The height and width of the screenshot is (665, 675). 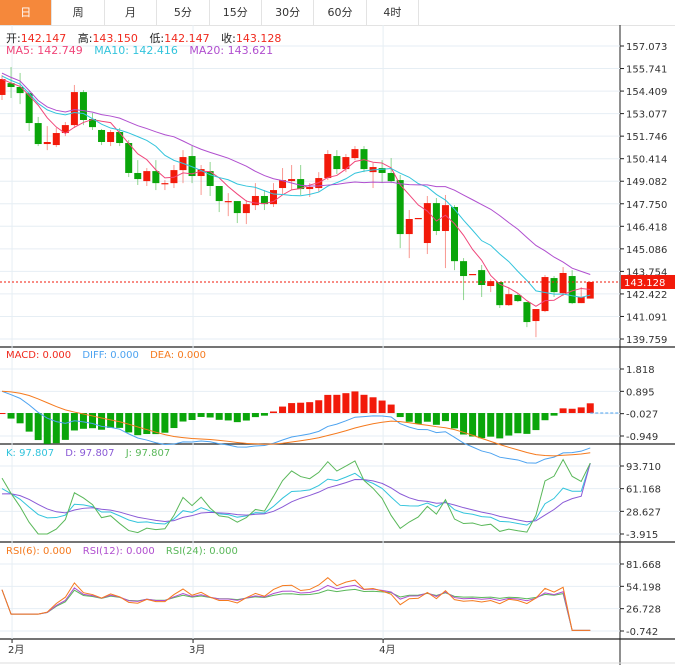 I want to click on macd-tick-label: -0.949, so click(x=642, y=437).